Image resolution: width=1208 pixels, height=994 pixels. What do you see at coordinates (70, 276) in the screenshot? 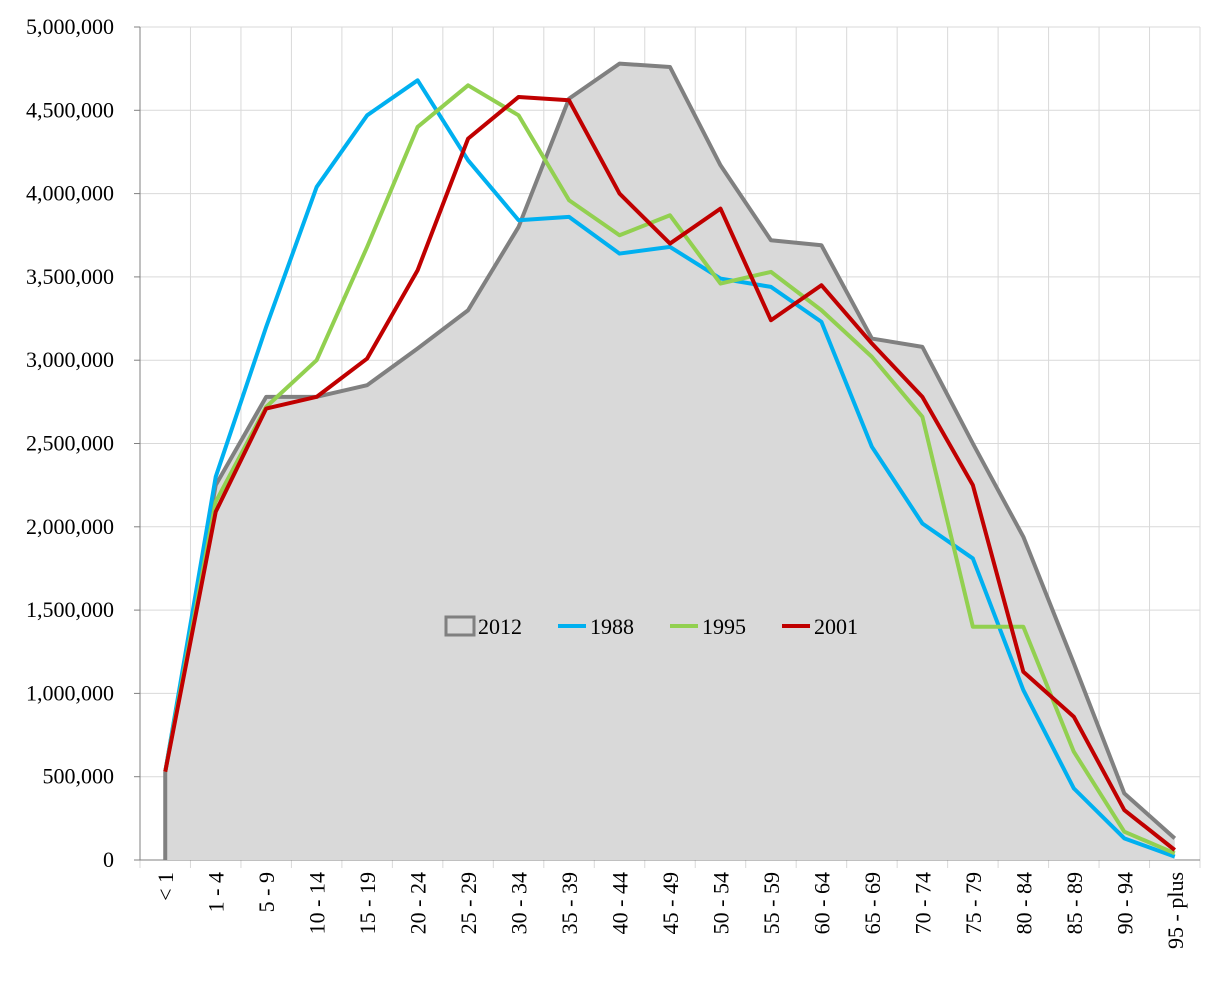
I see `y-tick-label: 3,500,000` at bounding box center [70, 276].